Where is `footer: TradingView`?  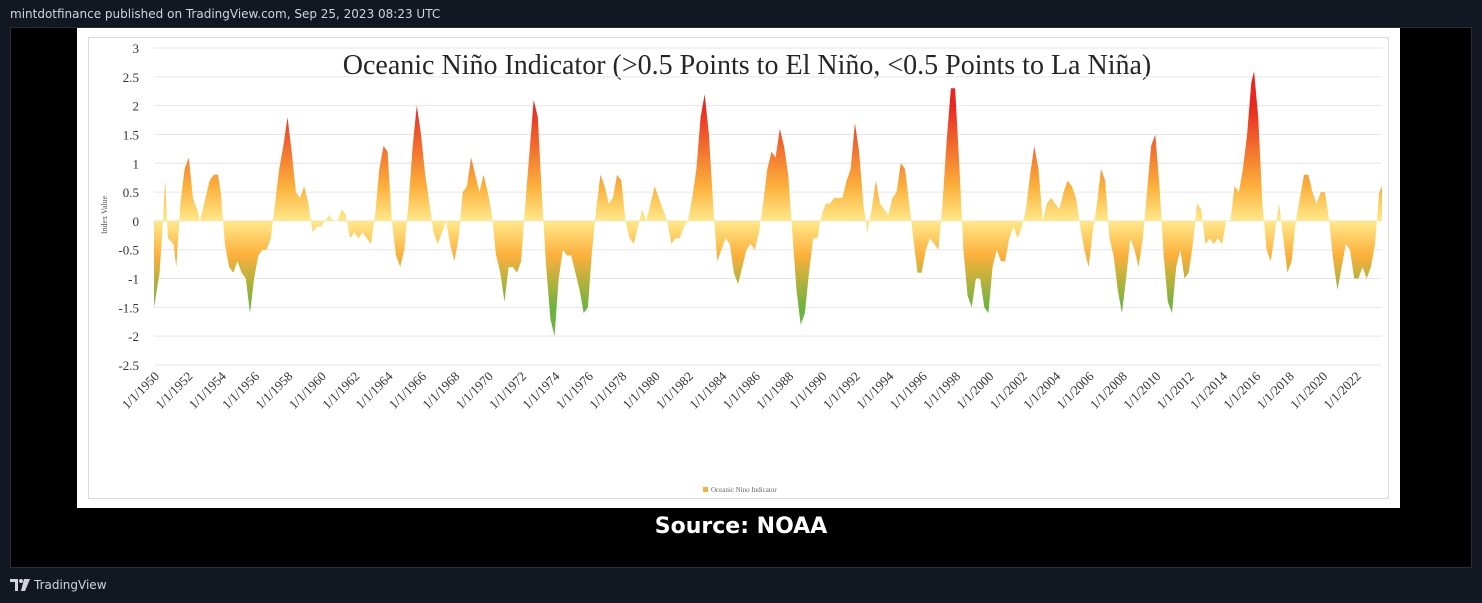
footer: TradingView is located at coordinates (58, 585).